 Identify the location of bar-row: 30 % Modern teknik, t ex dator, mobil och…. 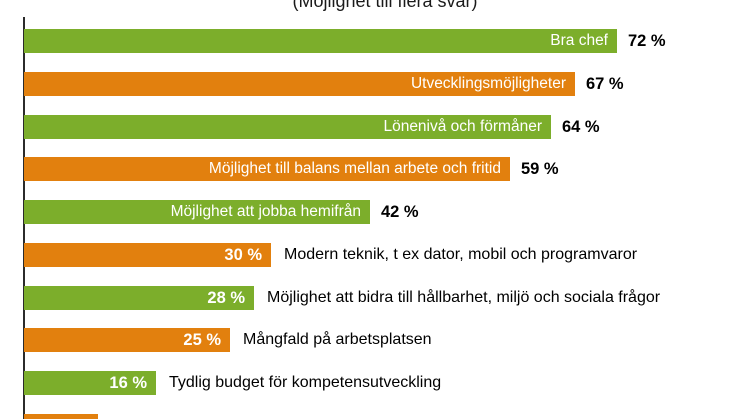
(330, 255).